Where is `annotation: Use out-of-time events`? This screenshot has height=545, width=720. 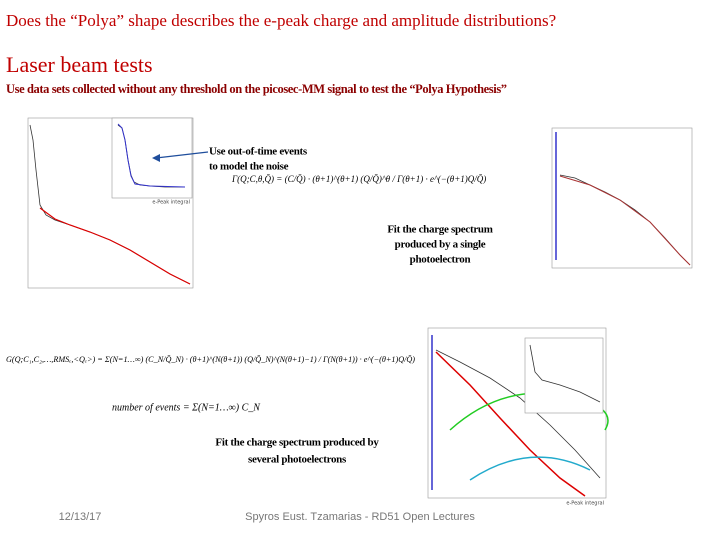 annotation: Use out-of-time events is located at coordinates (258, 152).